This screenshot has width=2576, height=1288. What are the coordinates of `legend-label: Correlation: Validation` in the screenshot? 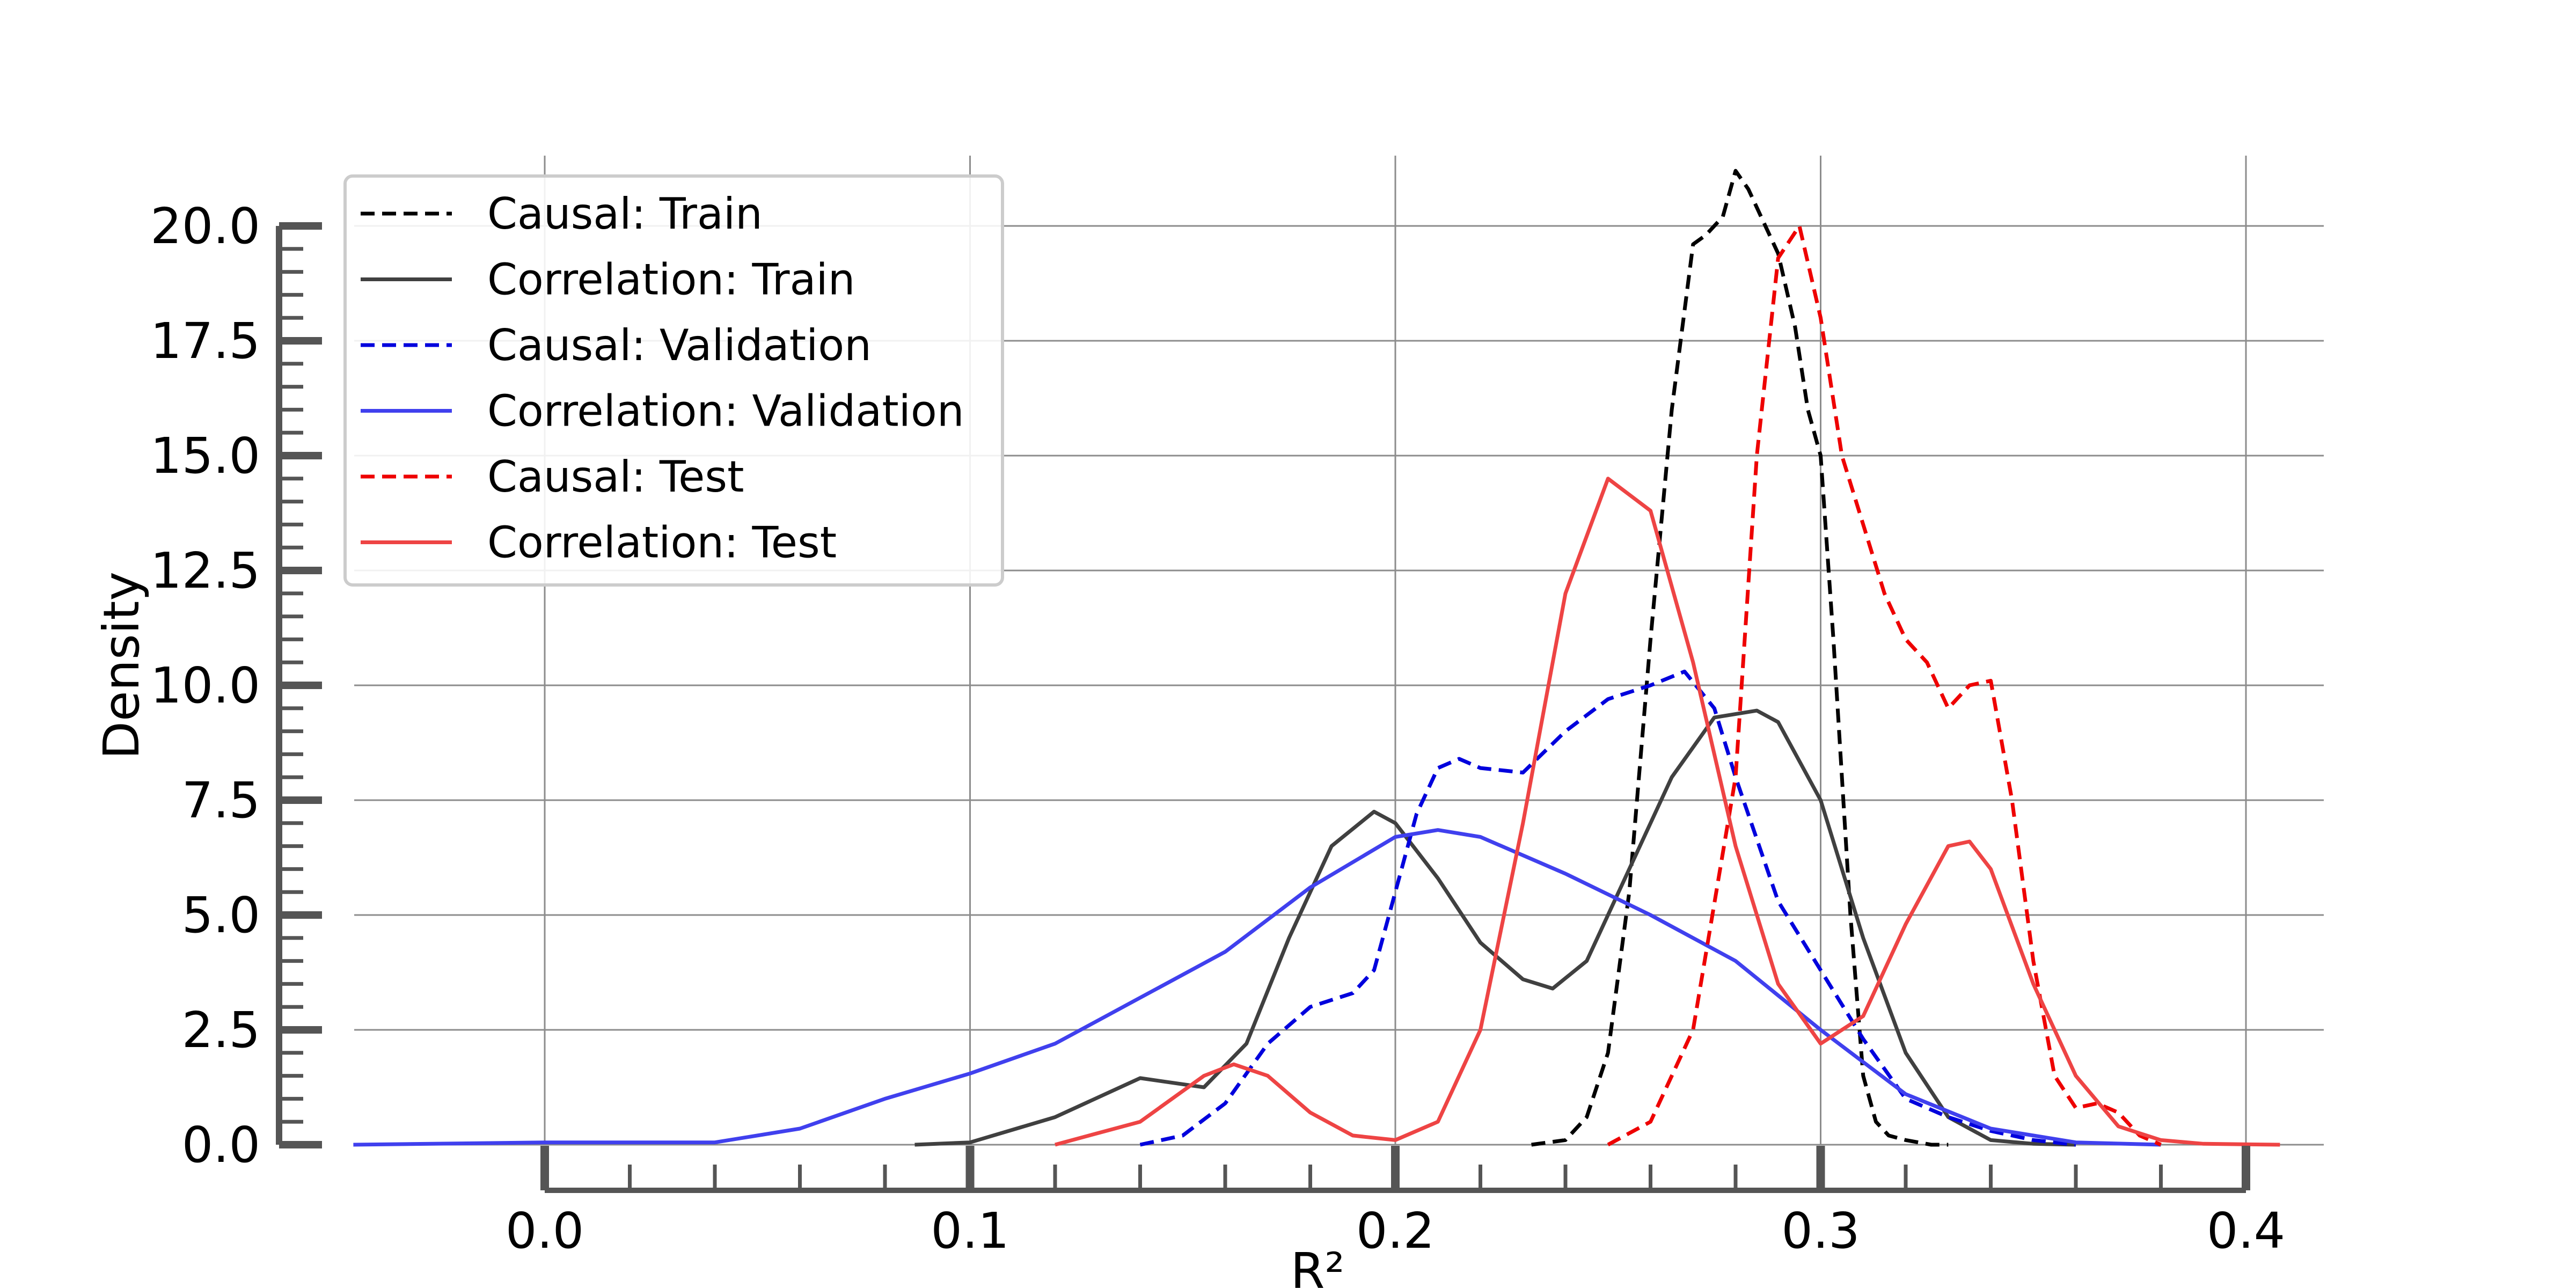 It's located at (725, 411).